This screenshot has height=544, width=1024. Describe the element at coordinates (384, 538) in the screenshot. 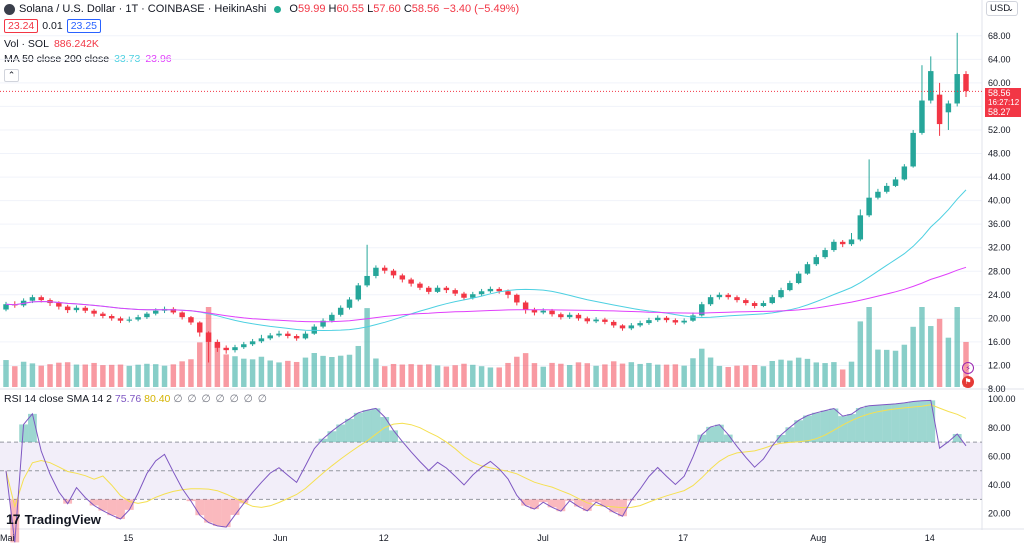

I see `time-axis-label: 12` at that location.